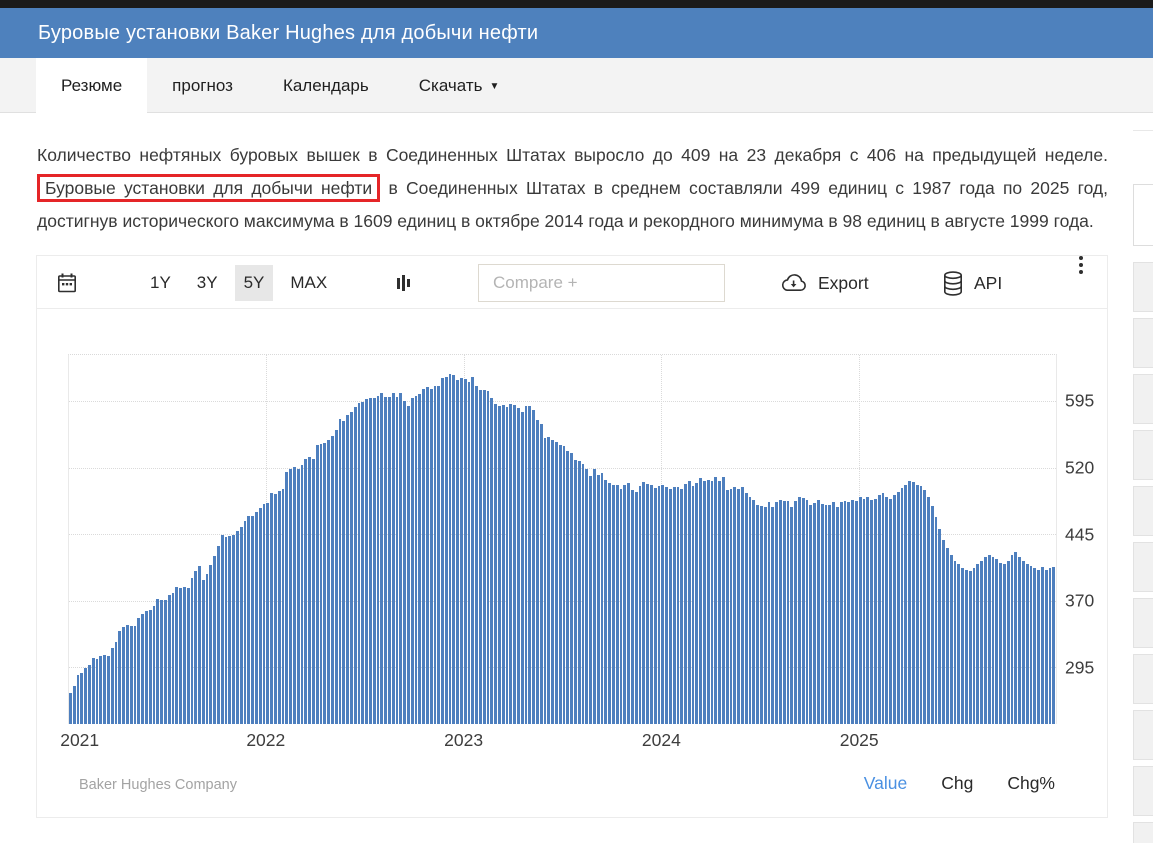 The height and width of the screenshot is (843, 1153). What do you see at coordinates (309, 282) in the screenshot?
I see `range-max-button: MAX` at bounding box center [309, 282].